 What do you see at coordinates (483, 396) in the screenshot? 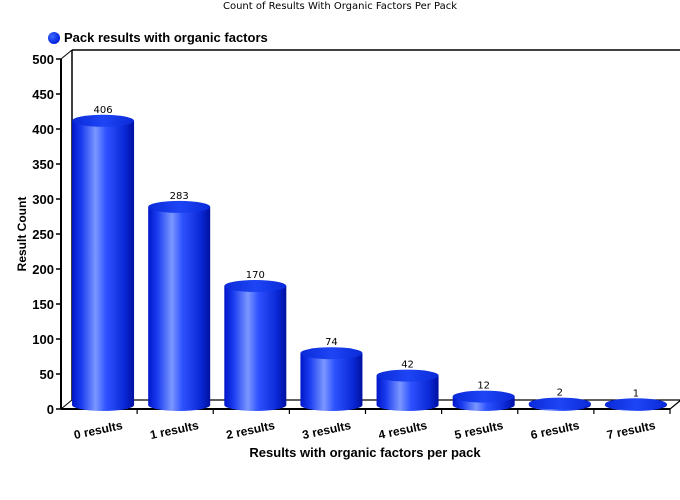
I see `bar: 12` at bounding box center [483, 396].